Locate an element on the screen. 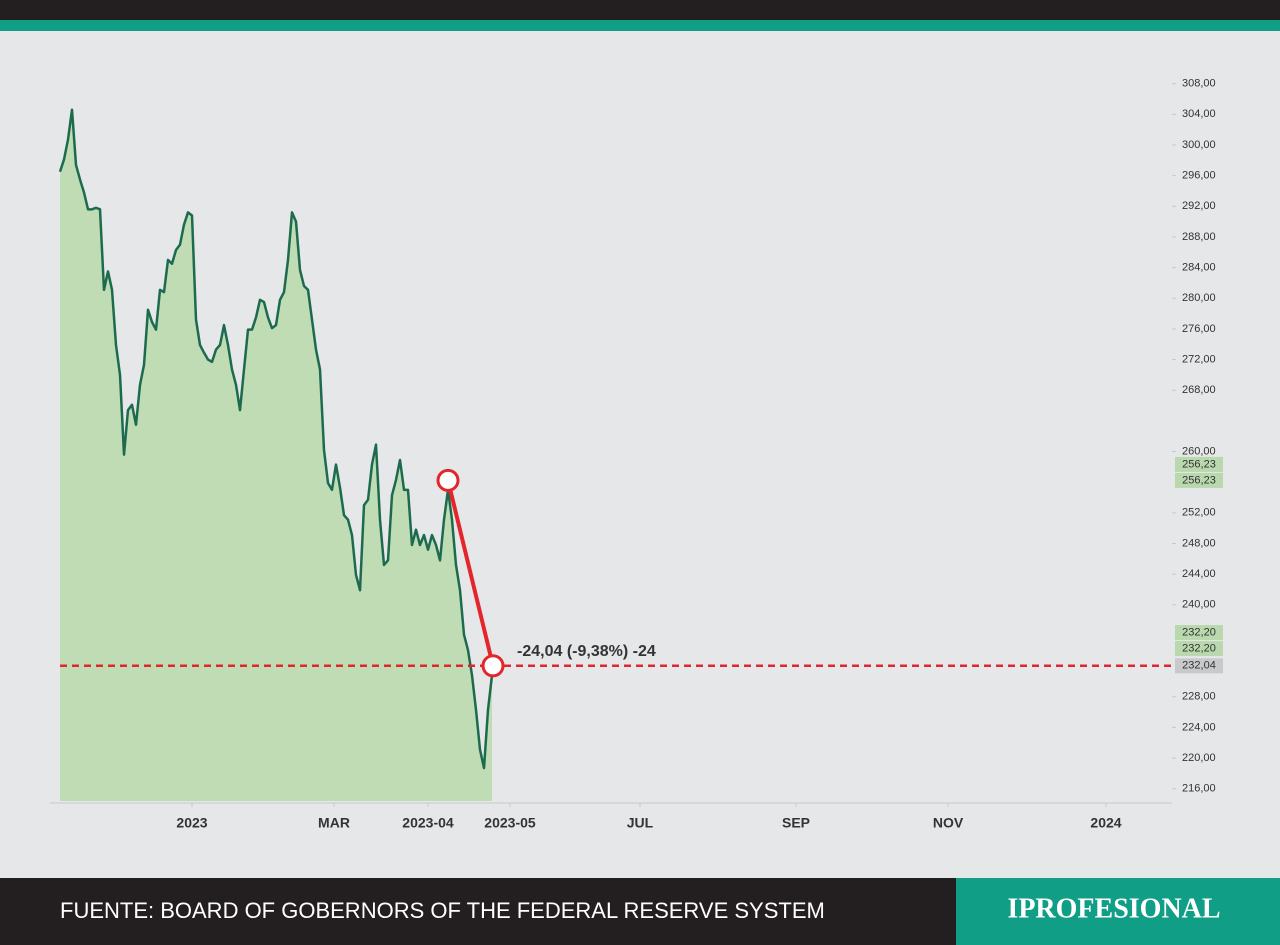  y-tick-label: 248,00 is located at coordinates (1199, 543).